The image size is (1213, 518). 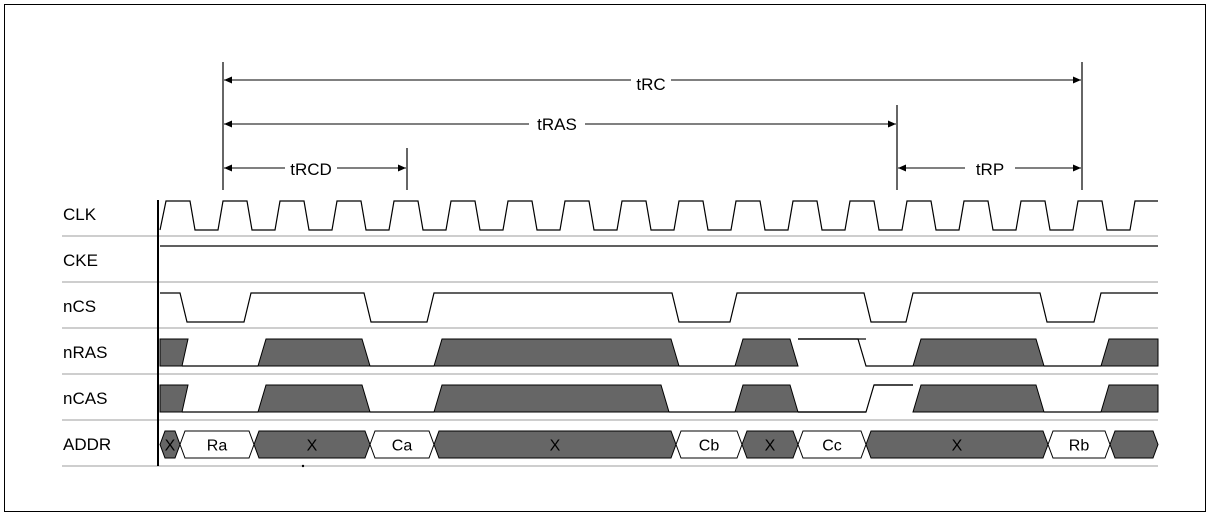 What do you see at coordinates (87, 329) in the screenshot?
I see `signal-labels: CLK CKE nCS nRAS nCAS ADDR` at bounding box center [87, 329].